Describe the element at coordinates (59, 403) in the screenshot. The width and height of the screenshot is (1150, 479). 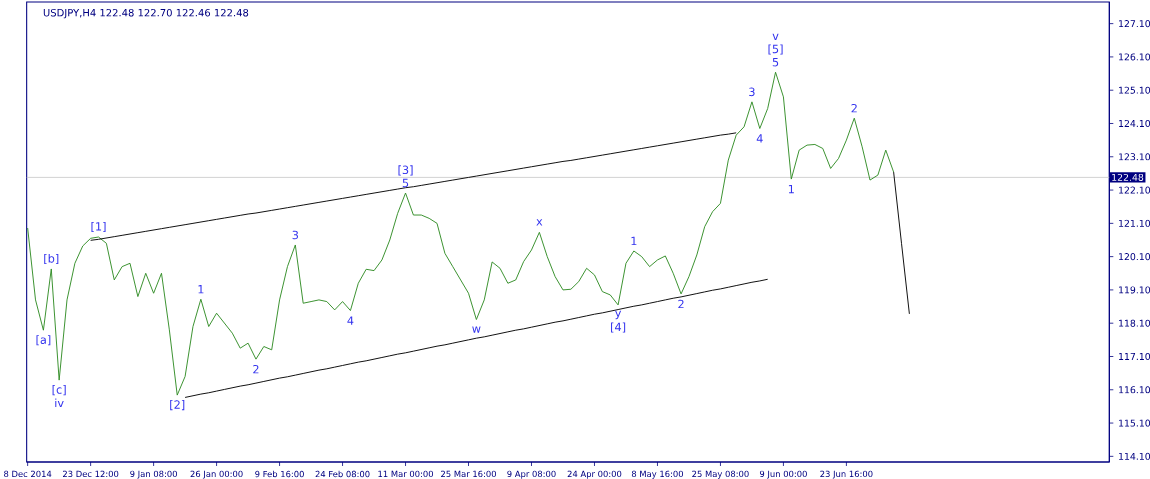
I see `annotation: iv` at that location.